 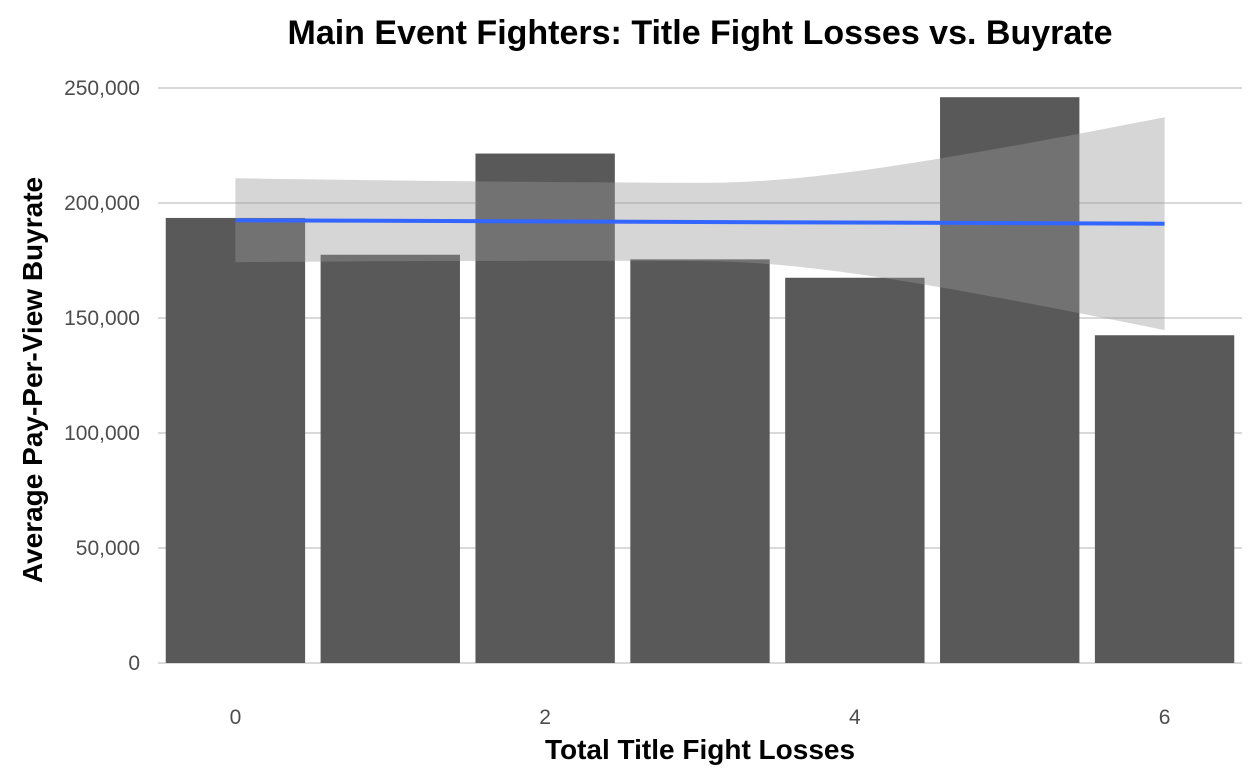 I want to click on y-tick-label: 100,000, so click(x=102, y=433).